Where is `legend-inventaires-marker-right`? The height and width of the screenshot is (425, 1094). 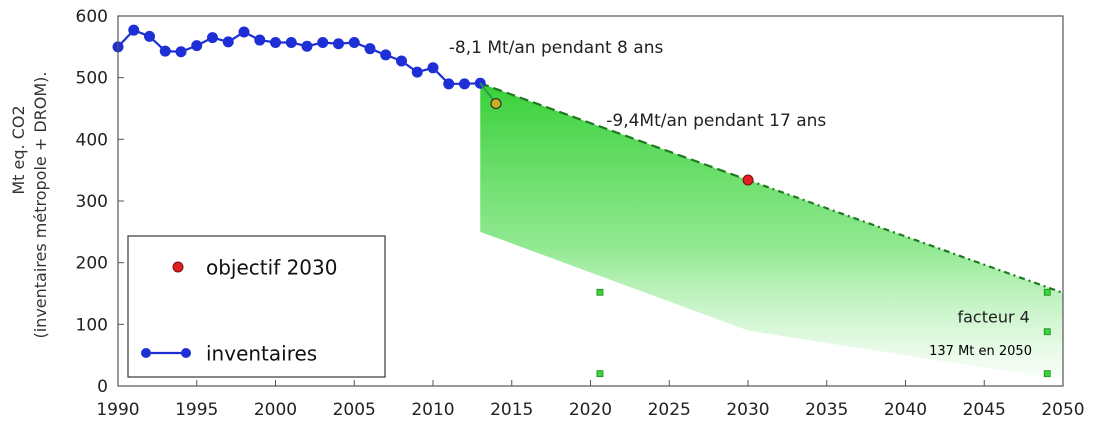 legend-inventaires-marker-right is located at coordinates (186, 353).